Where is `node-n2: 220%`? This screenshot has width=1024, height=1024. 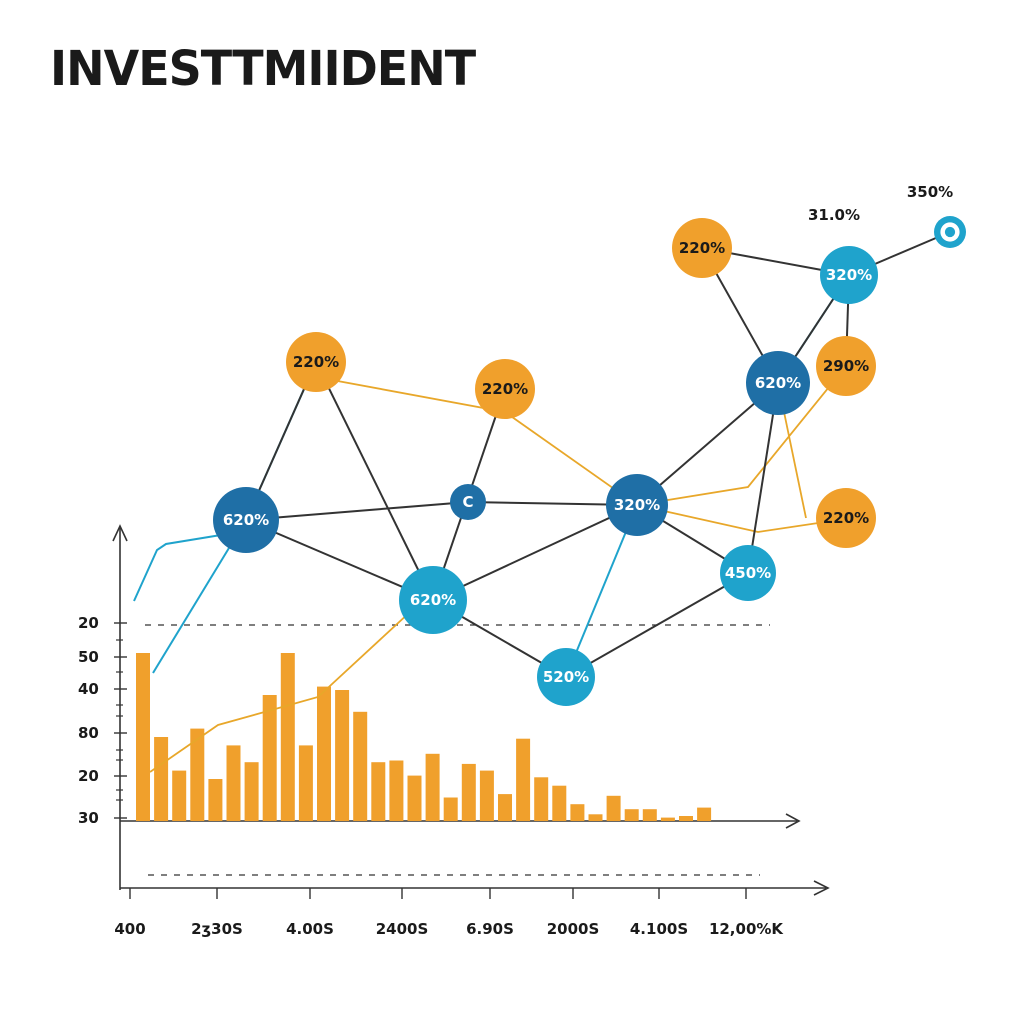
node-n2: 220% is located at coordinates (316, 362).